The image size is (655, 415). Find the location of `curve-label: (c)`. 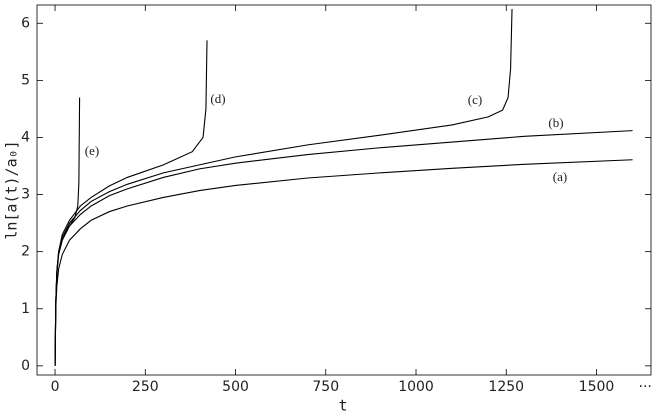

curve-label: (c) is located at coordinates (475, 99).